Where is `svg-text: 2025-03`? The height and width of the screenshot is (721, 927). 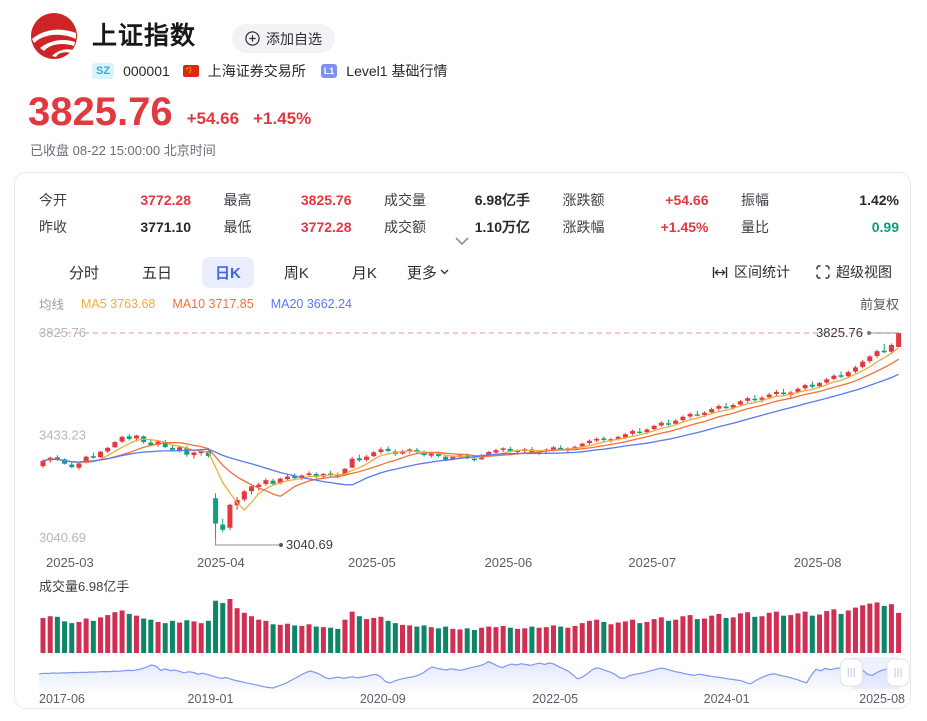 svg-text: 2025-03 is located at coordinates (70, 562).